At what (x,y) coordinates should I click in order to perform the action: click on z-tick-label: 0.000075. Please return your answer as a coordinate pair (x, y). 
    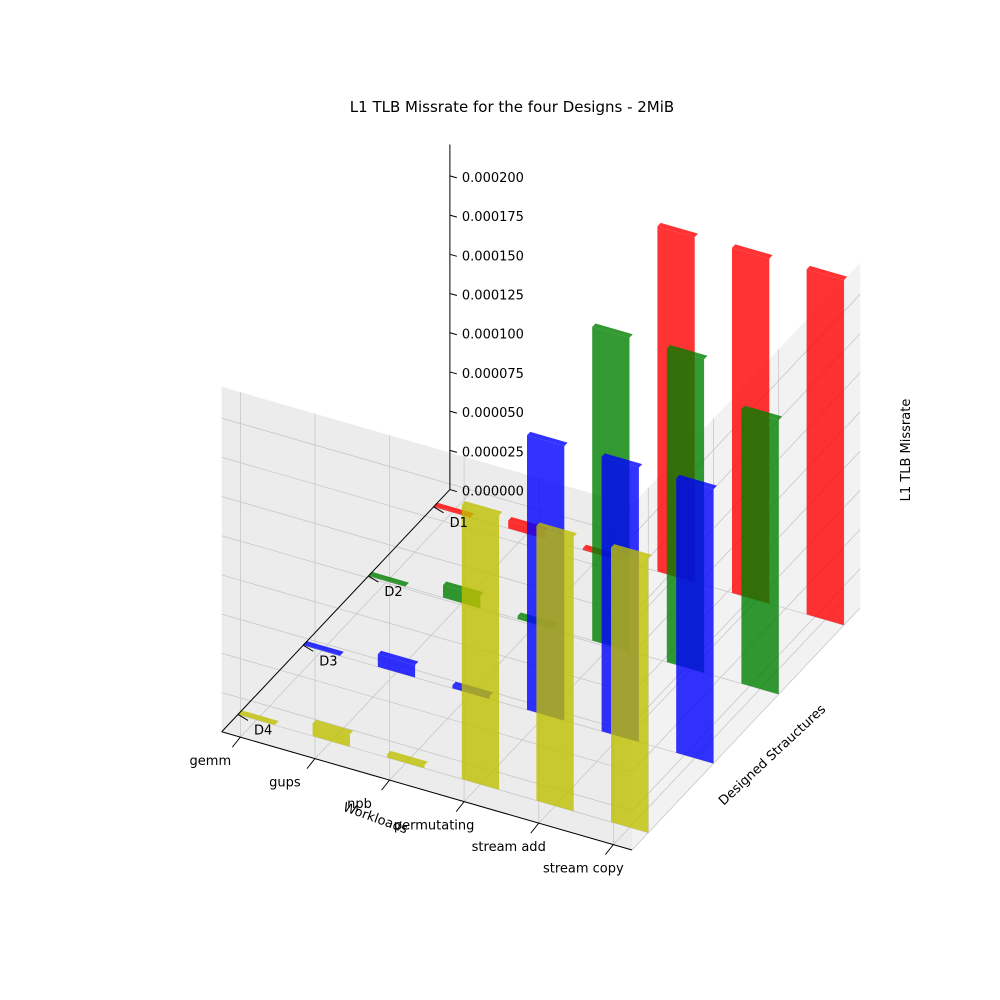
    Looking at the image, I should click on (493, 374).